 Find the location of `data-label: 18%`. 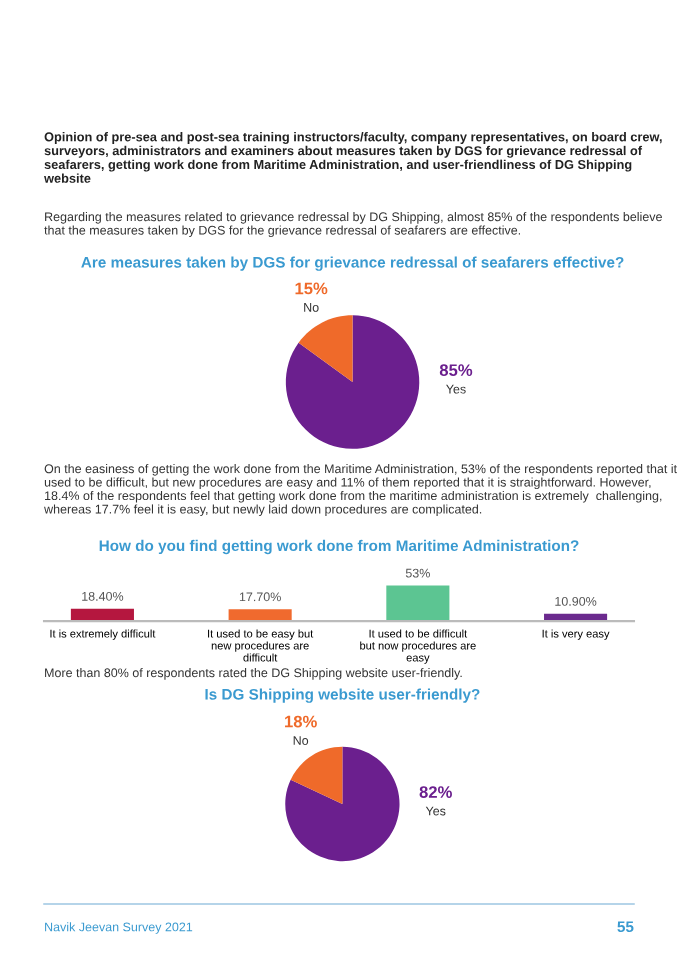

data-label: 18% is located at coordinates (301, 721).